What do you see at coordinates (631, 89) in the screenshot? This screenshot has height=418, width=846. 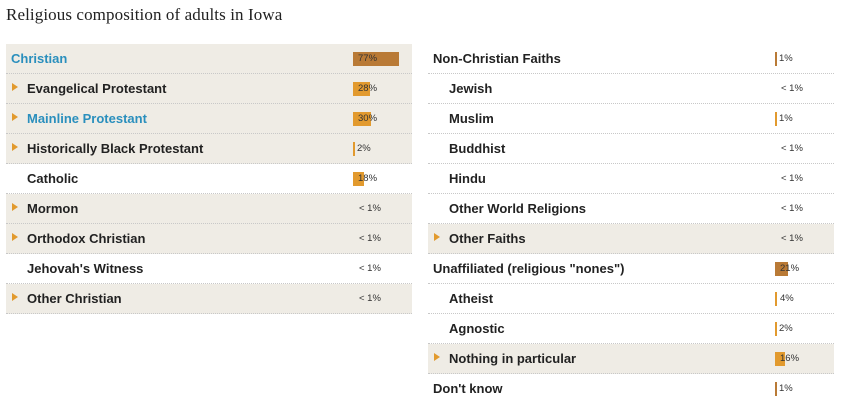 I see `subcategory-row-jewish: Jewish < 1%` at bounding box center [631, 89].